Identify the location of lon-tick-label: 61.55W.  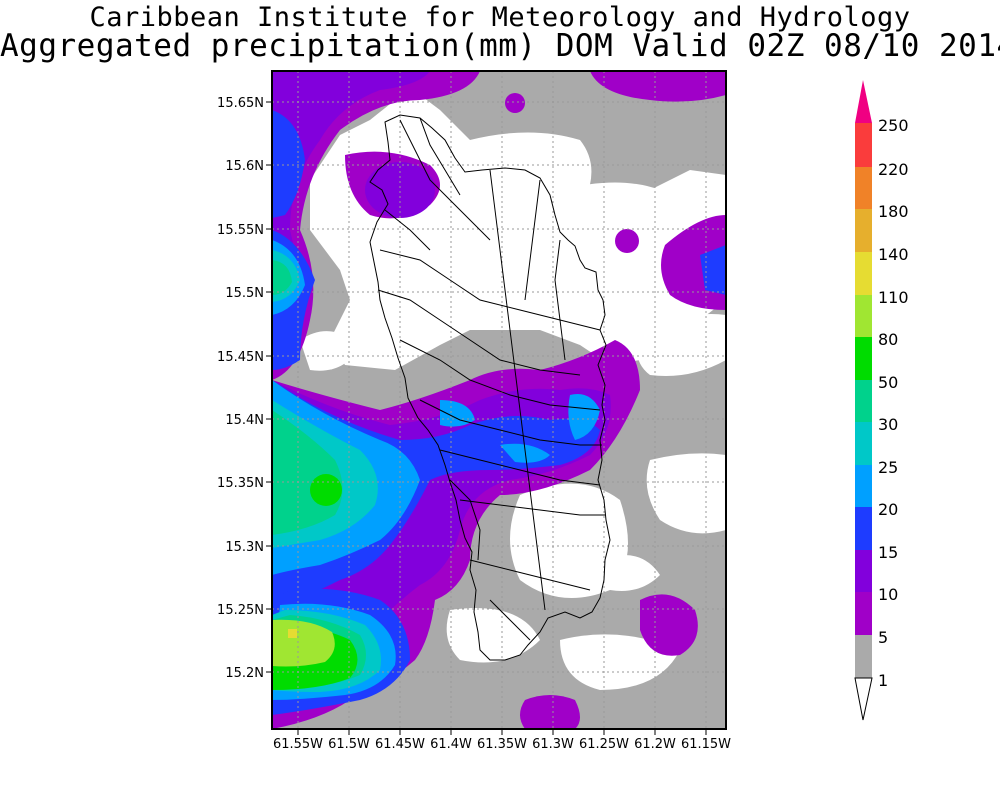
(298, 744).